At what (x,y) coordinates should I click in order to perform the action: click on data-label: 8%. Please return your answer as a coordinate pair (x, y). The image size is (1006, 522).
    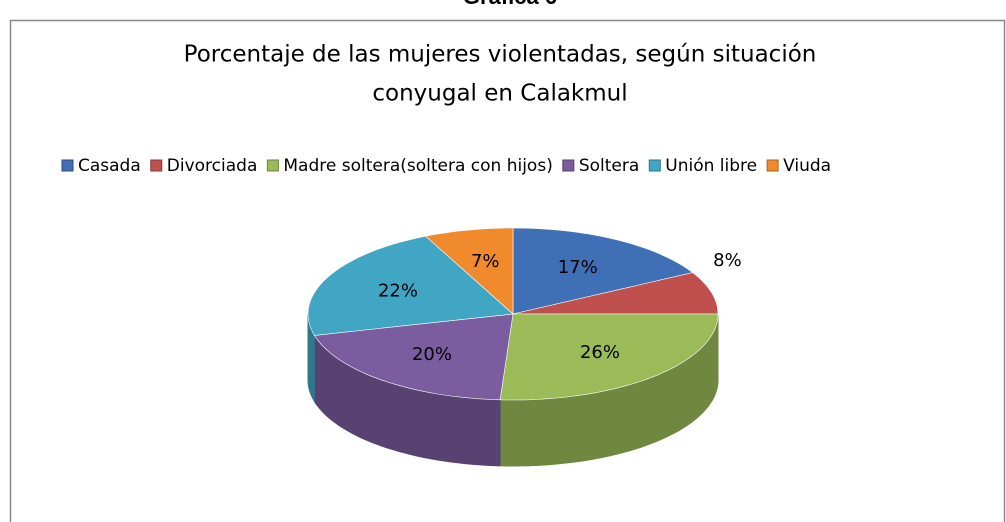
    Looking at the image, I should click on (727, 260).